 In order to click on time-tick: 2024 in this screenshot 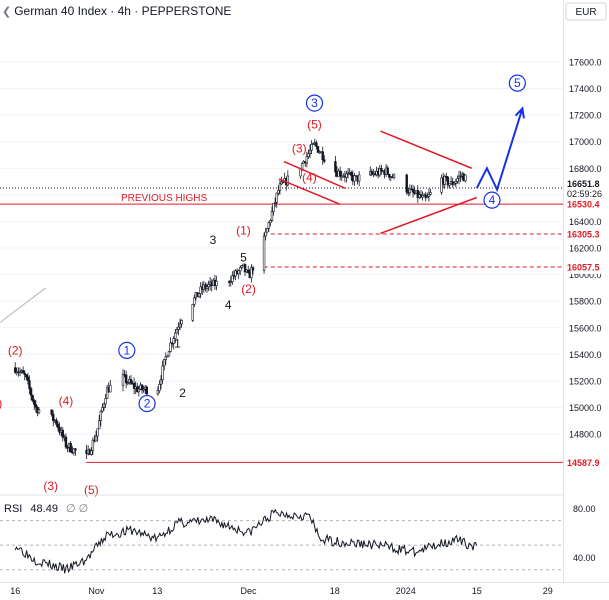, I will do `click(406, 591)`.